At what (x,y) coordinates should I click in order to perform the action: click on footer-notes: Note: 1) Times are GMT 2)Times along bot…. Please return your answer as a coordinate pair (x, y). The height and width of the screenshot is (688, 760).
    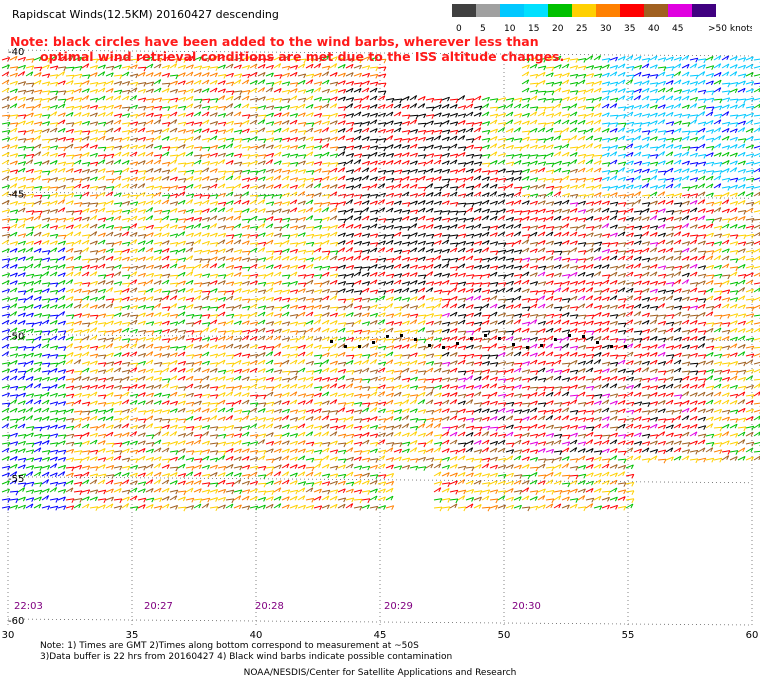
    Looking at the image, I should click on (246, 652).